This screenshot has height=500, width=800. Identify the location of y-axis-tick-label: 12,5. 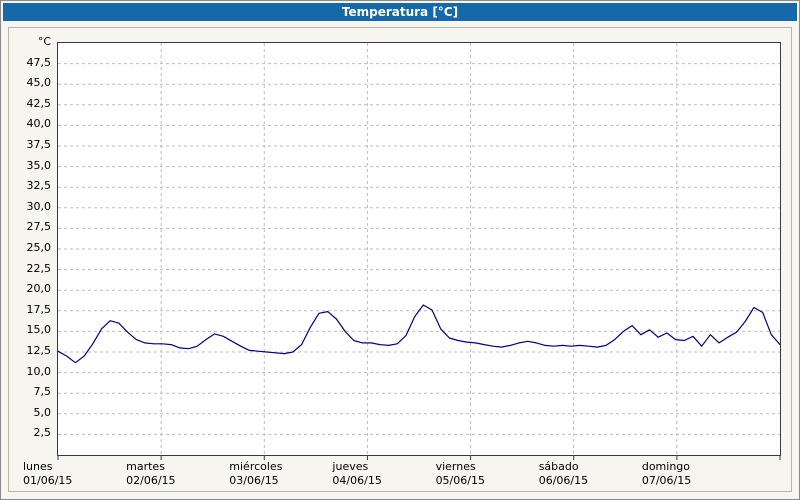
(39, 350).